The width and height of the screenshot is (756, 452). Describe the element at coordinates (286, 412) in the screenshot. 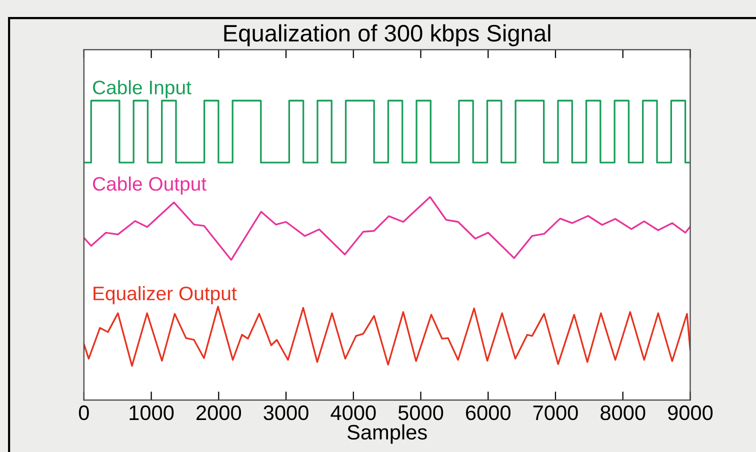

I see `x-tick-label: 3000` at that location.